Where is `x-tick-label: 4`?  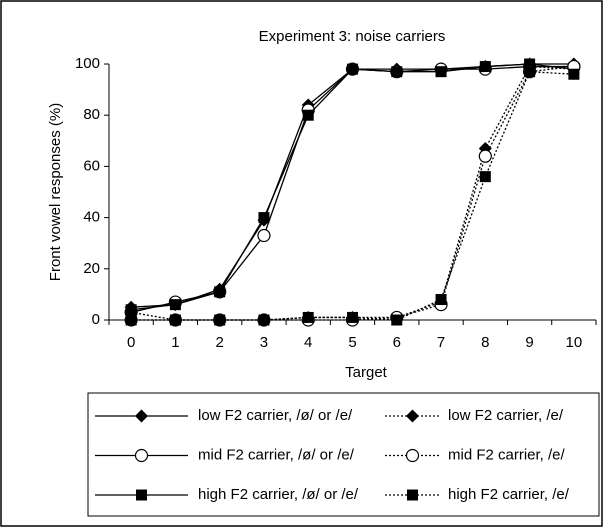 x-tick-label: 4 is located at coordinates (308, 342).